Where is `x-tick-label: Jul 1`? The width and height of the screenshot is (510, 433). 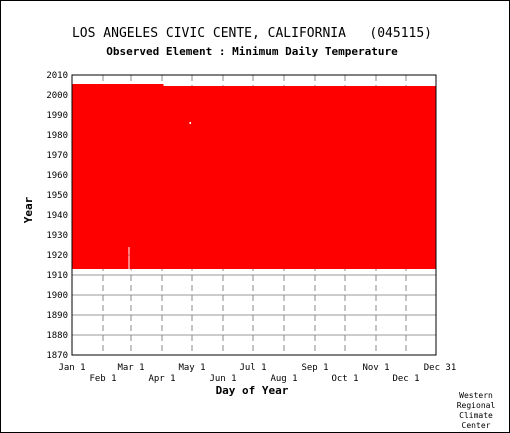
x-tick-label: Jul 1 is located at coordinates (252, 368).